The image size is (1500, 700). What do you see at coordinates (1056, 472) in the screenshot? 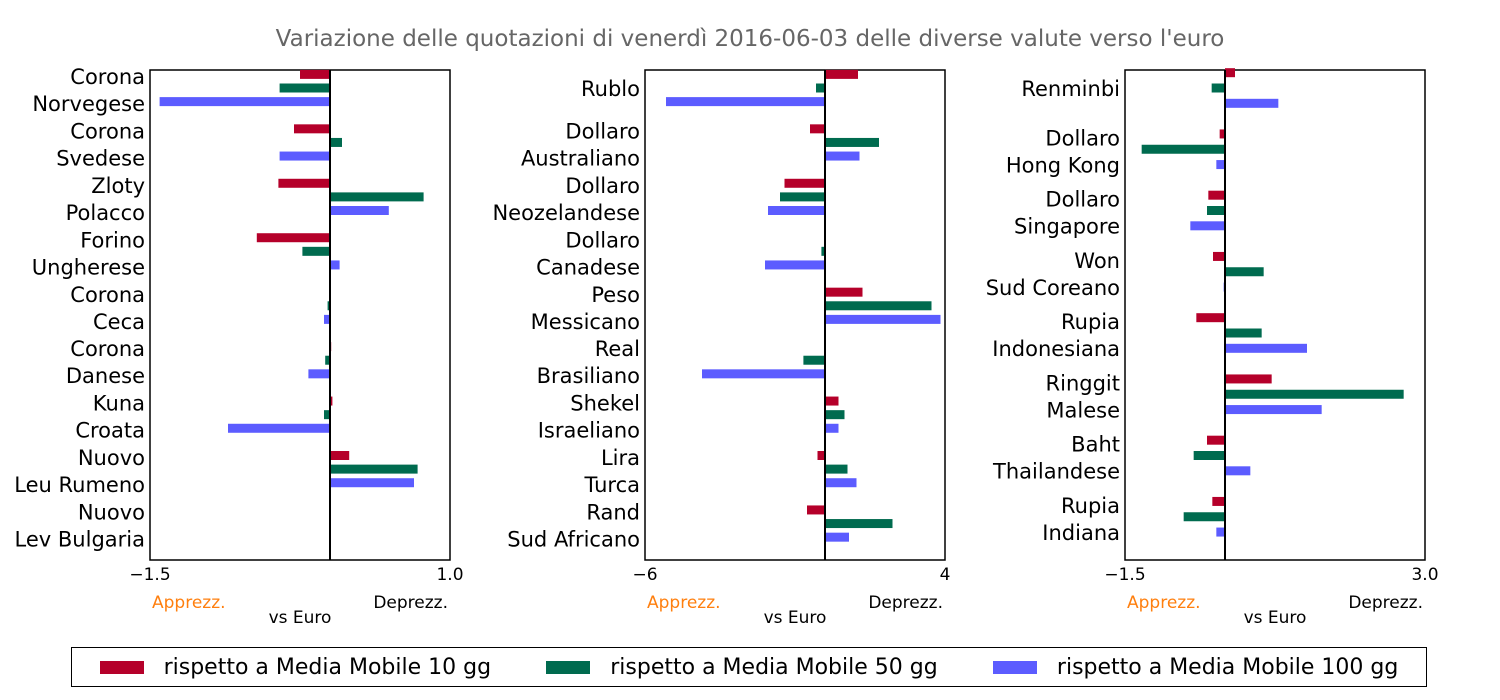
I see `category-line-2: Thailandese` at bounding box center [1056, 472].